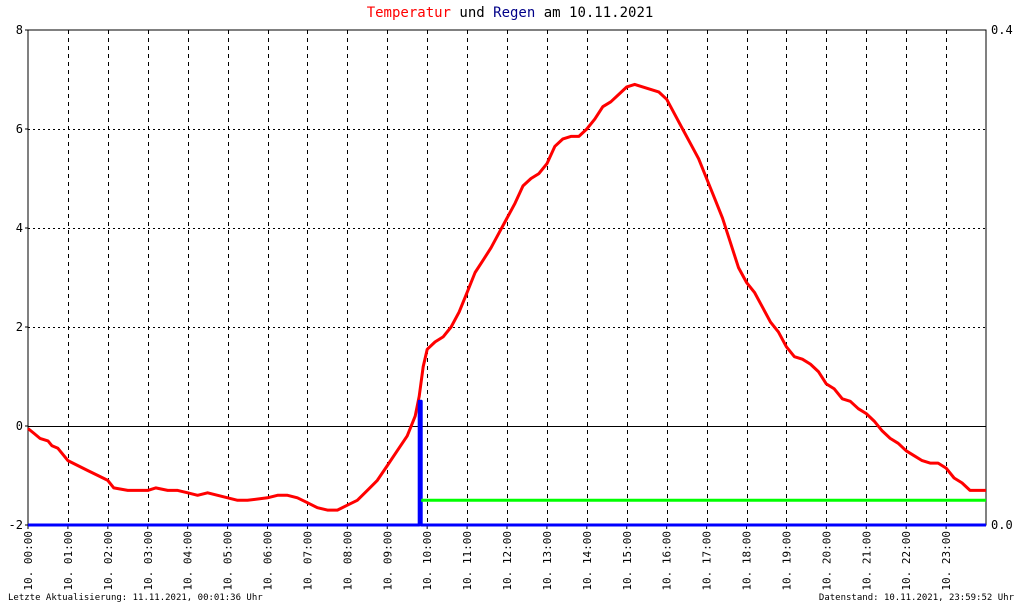  Describe the element at coordinates (707, 561) in the screenshot. I see `x-tick-label: 10. 17:00` at that location.